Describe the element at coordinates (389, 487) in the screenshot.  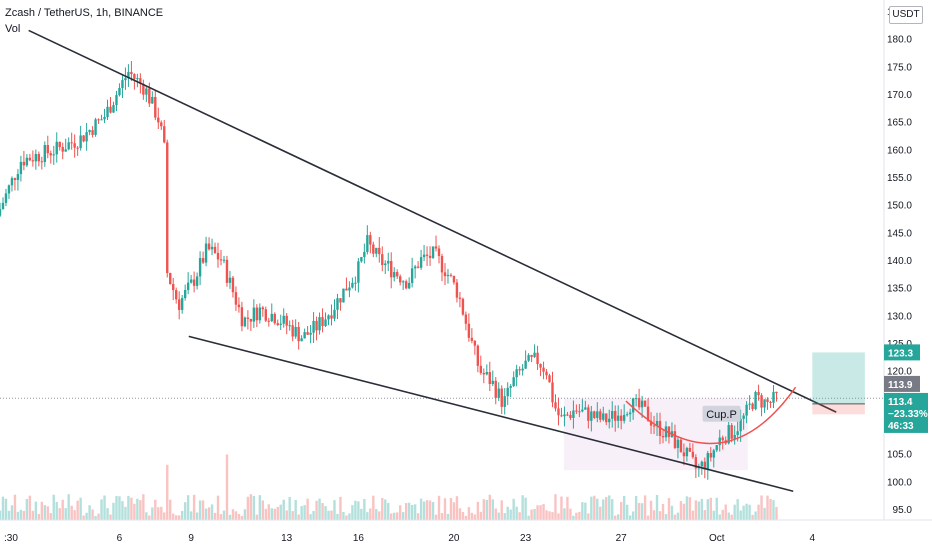
I see `volume-bars` at that location.